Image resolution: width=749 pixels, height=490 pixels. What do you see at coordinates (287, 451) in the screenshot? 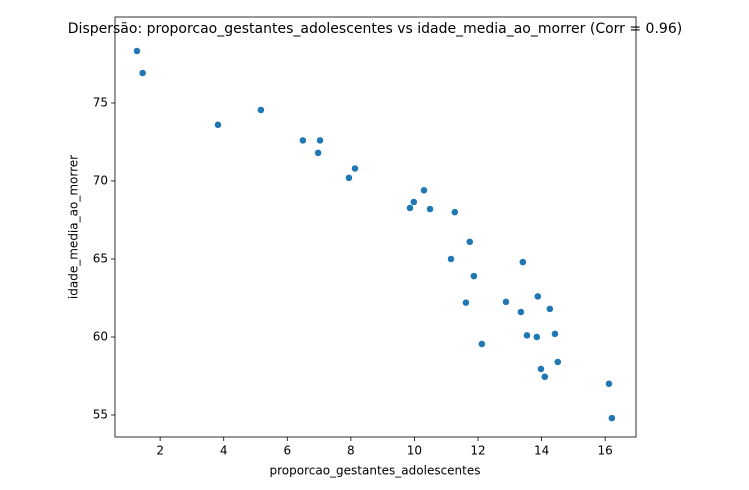
I see `x-tick-label: 6` at bounding box center [287, 451].